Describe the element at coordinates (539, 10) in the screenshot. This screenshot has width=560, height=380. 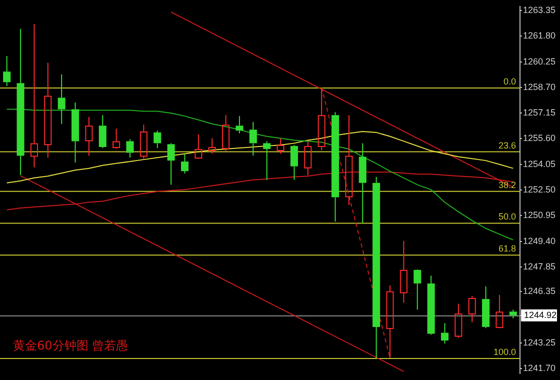
I see `y-tick-label: 1263.35` at that location.